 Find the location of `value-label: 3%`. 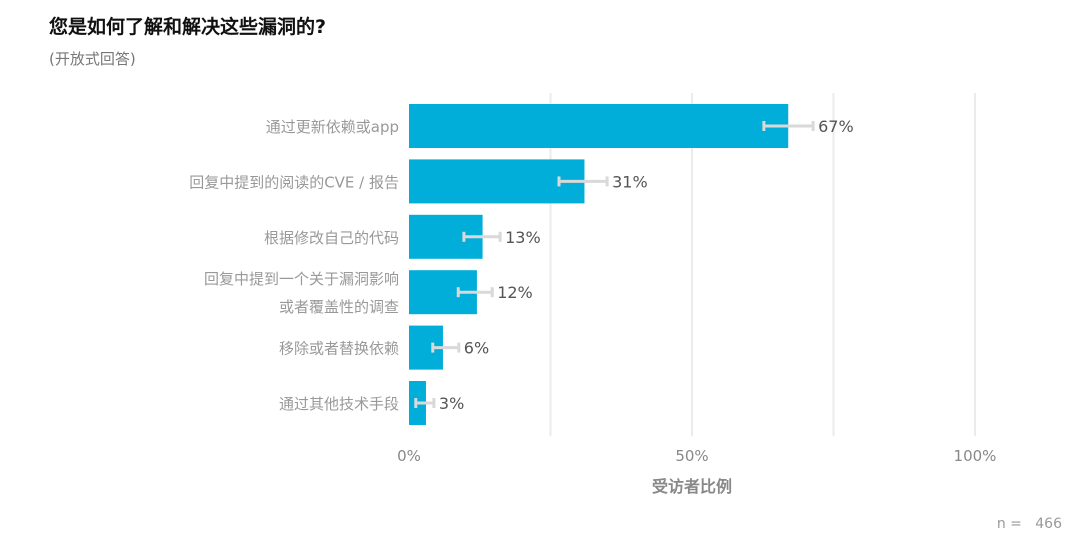

value-label: 3% is located at coordinates (451, 403).